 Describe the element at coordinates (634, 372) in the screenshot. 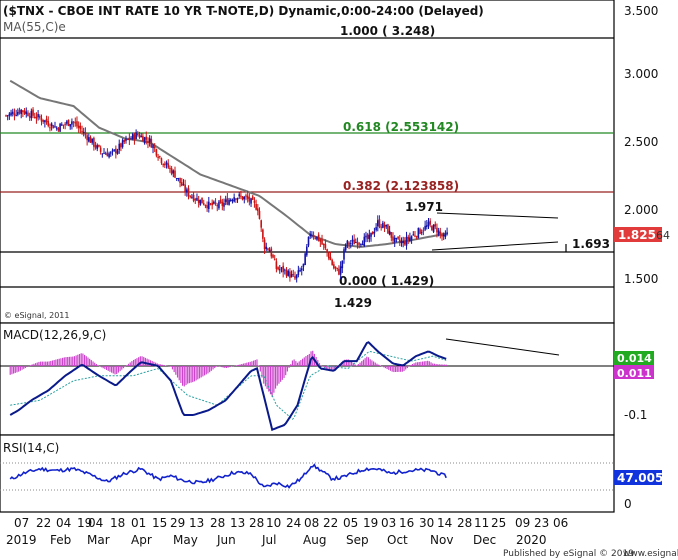

I see `signal-value-tag: 0.011` at that location.